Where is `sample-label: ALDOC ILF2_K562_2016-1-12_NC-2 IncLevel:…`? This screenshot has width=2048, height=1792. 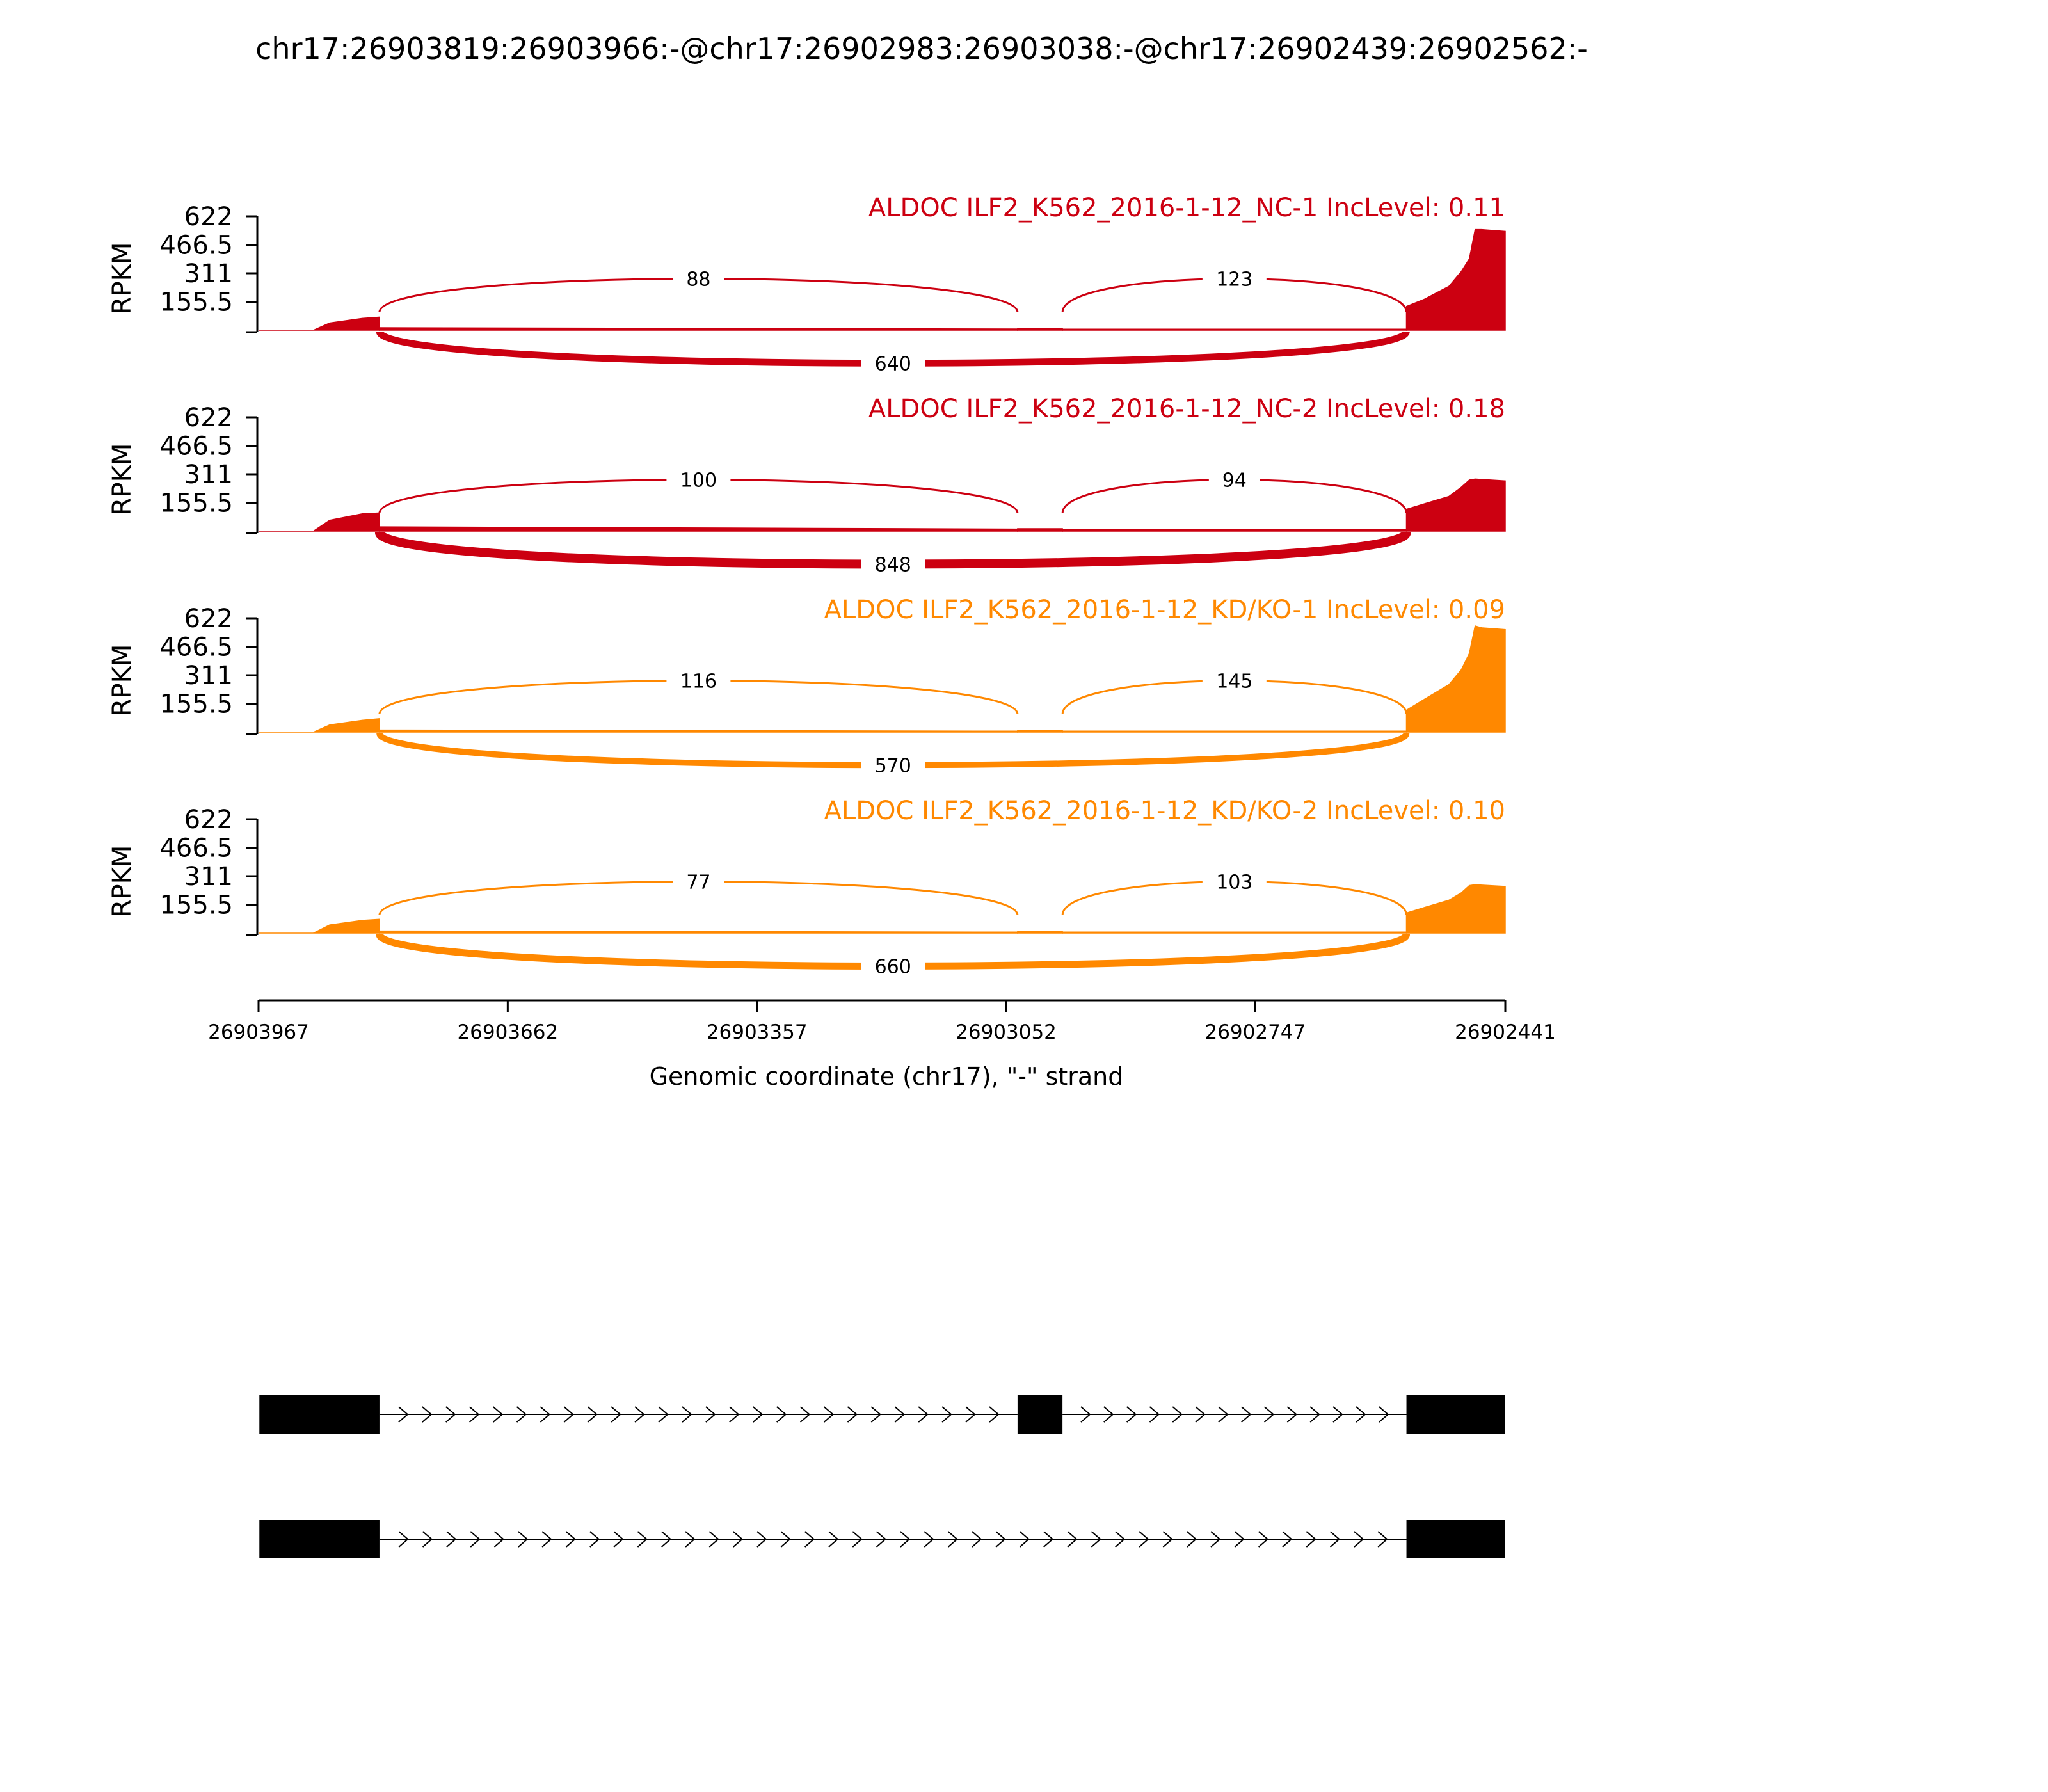
sample-label: ALDOC ILF2_K562_2016-1-12_NC-2 IncLevel:… is located at coordinates (1186, 409).